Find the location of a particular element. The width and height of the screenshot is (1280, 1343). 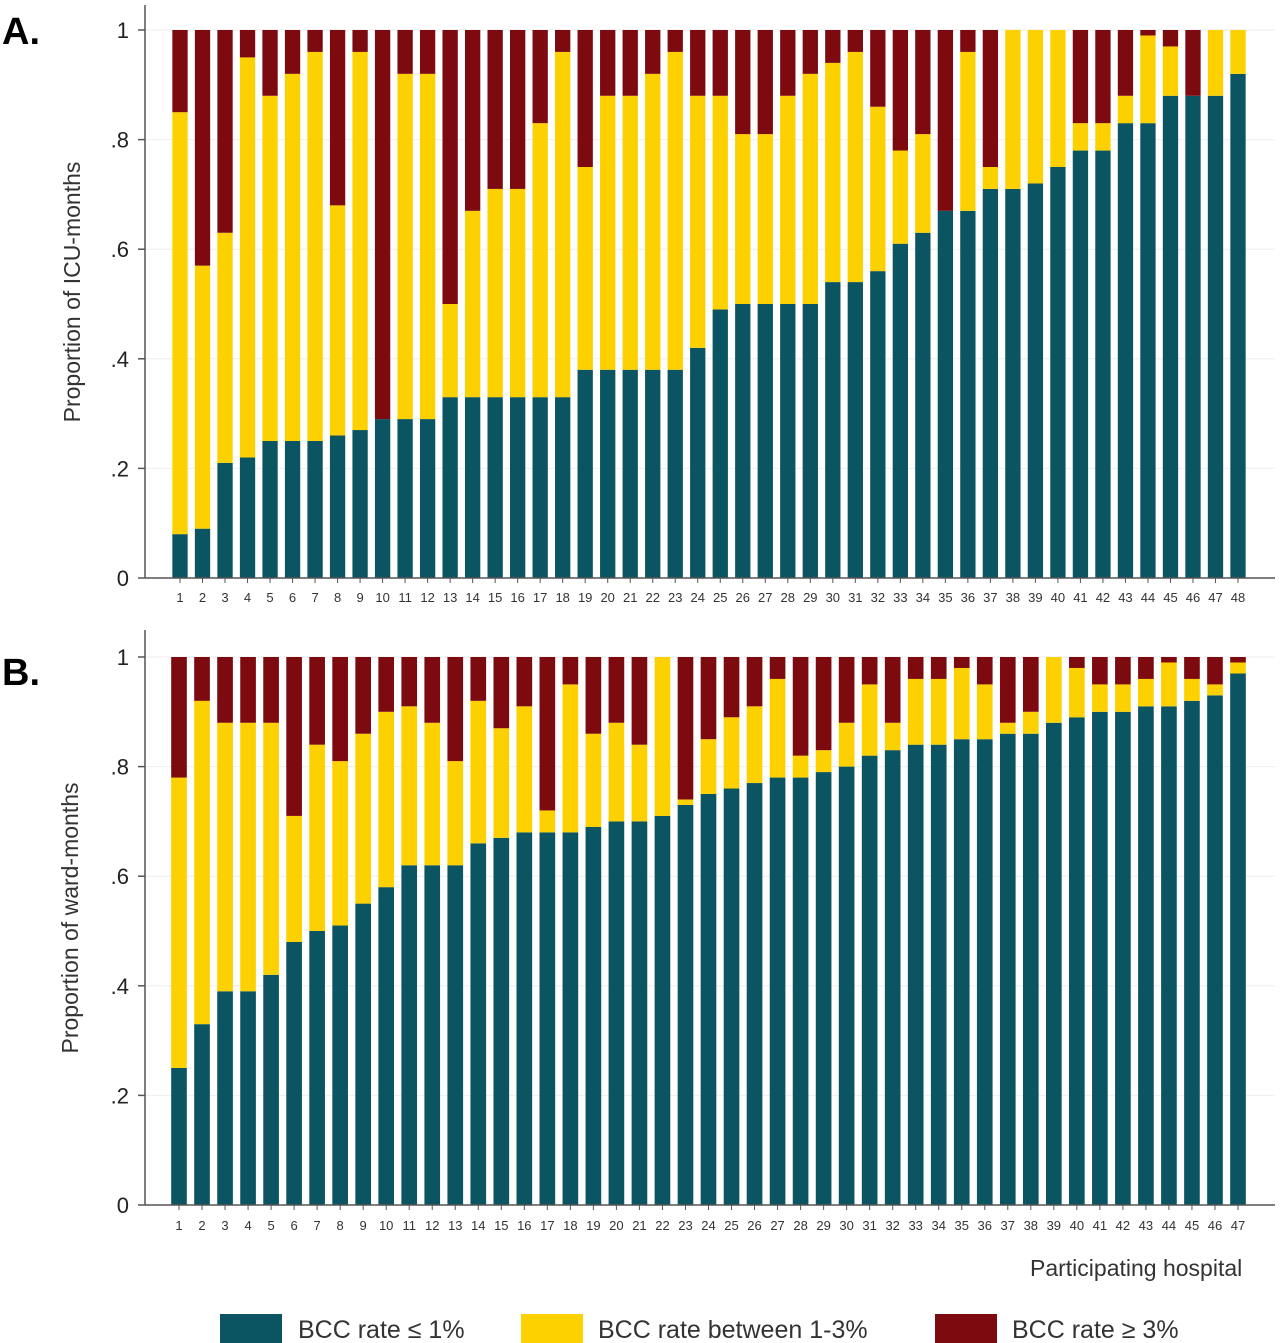

x-tick-label: 22 is located at coordinates (652, 597).